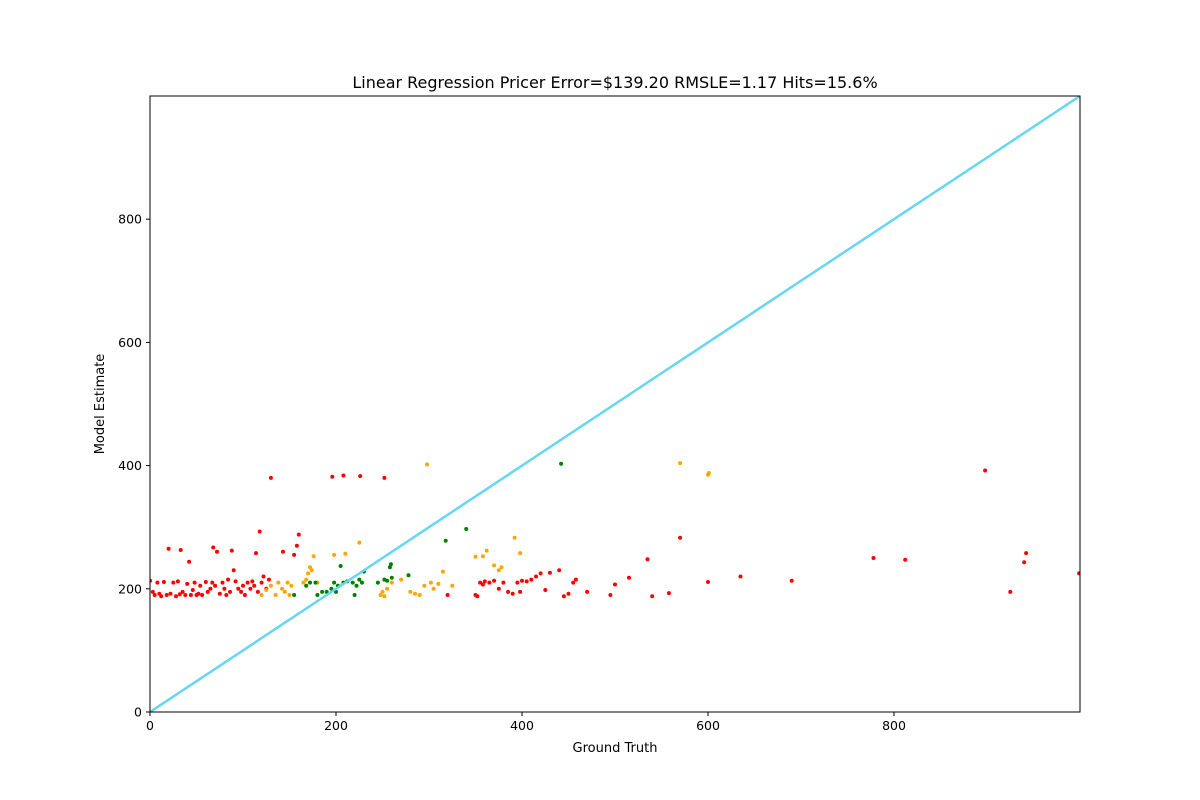 The width and height of the screenshot is (1200, 800). I want to click on x-axis-label: Ground Truth, so click(615, 748).